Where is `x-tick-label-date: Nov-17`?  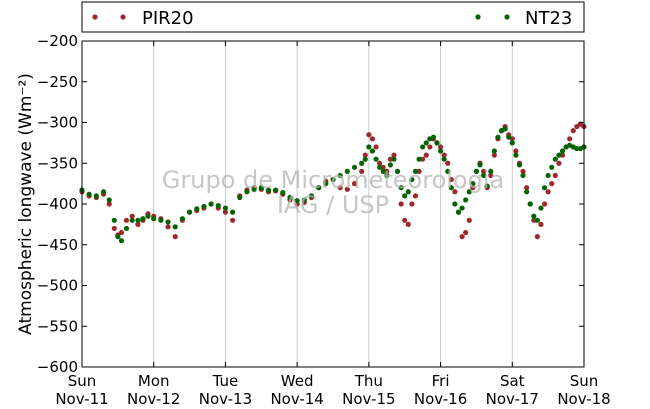
x-tick-label-date: Nov-17 is located at coordinates (512, 399).